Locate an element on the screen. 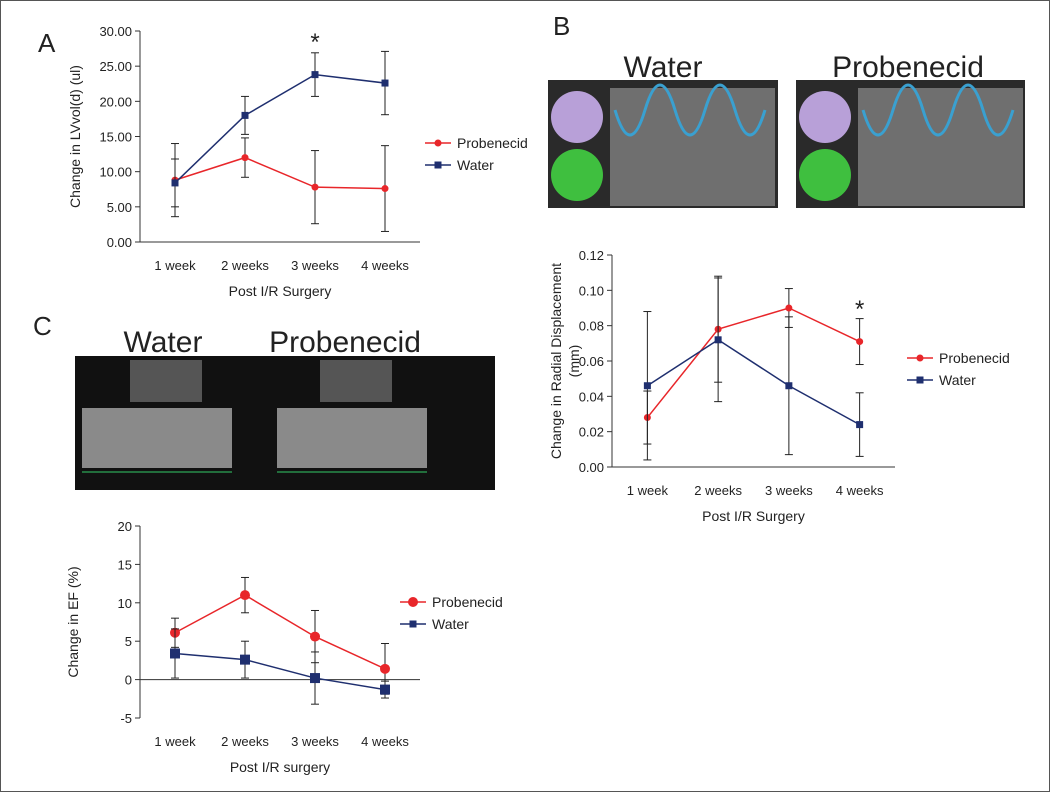 The height and width of the screenshot is (797, 1050). y-tick-label: 5.00 is located at coordinates (119, 207).